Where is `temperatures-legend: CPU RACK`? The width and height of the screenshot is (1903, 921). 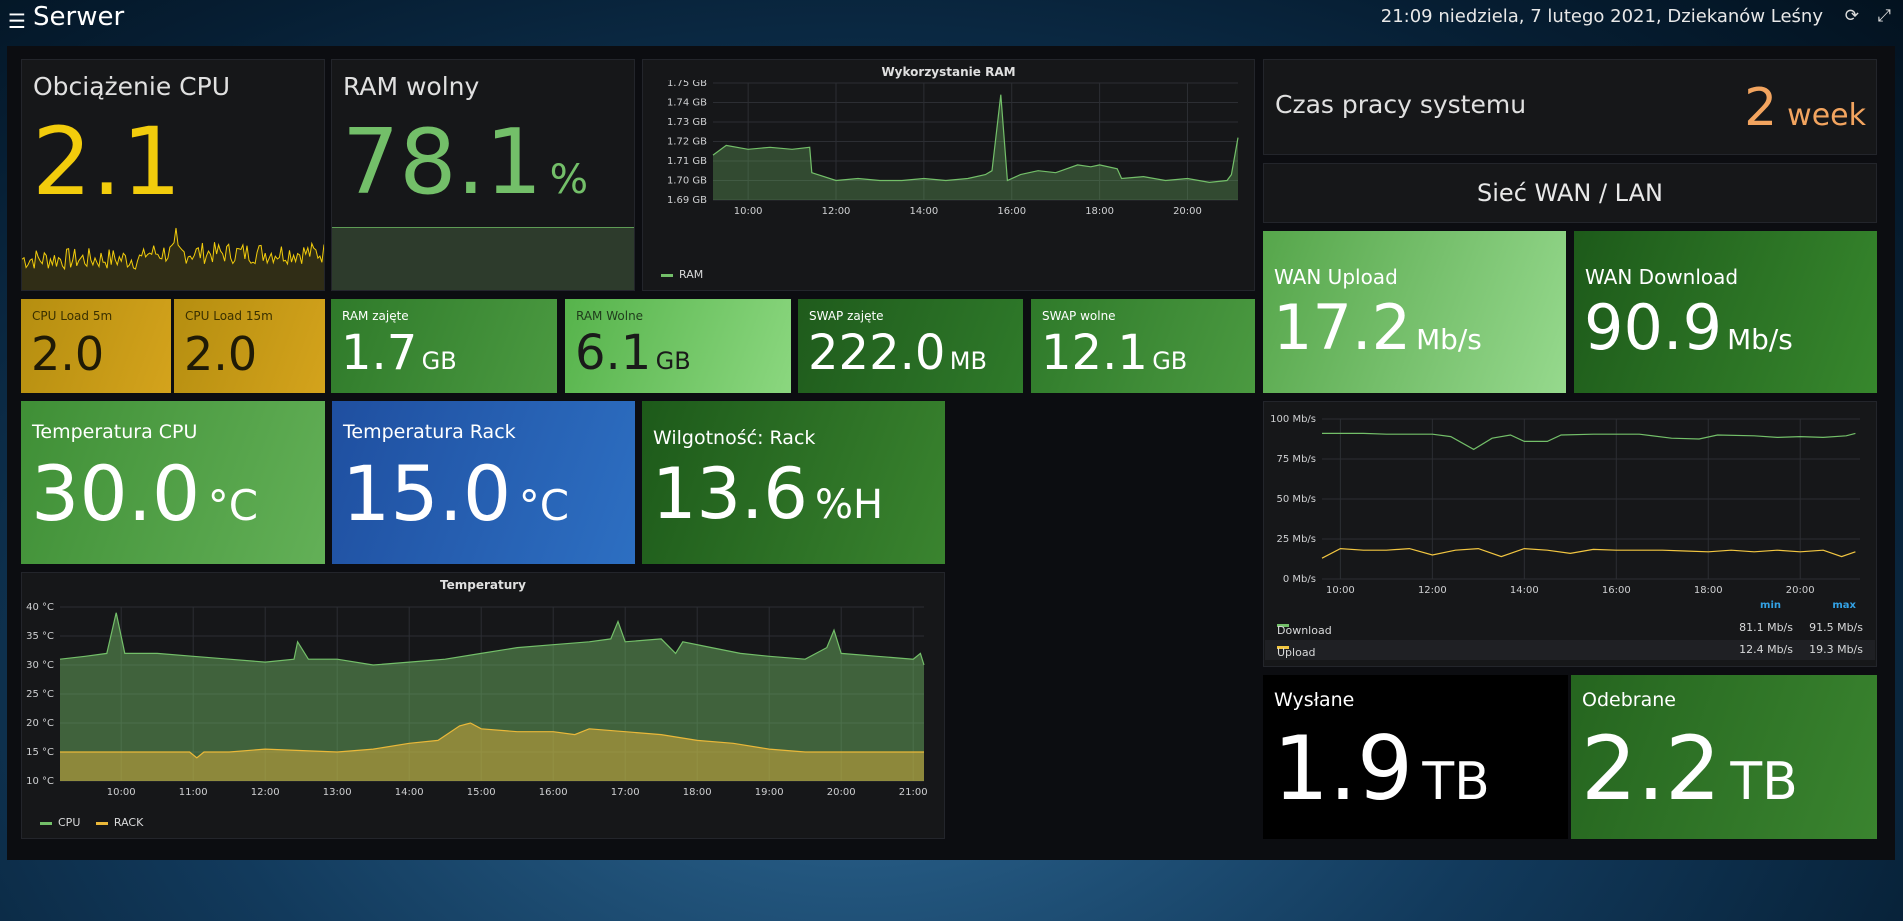 temperatures-legend: CPU RACK is located at coordinates (91, 822).